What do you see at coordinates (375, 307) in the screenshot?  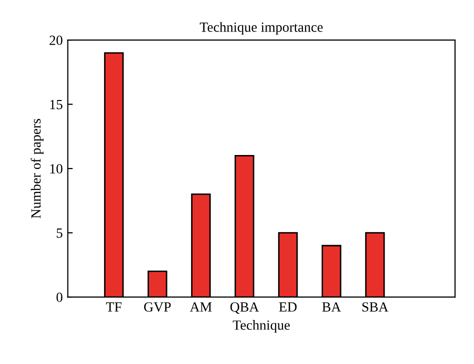 I see `x-tick-label: SBA` at bounding box center [375, 307].